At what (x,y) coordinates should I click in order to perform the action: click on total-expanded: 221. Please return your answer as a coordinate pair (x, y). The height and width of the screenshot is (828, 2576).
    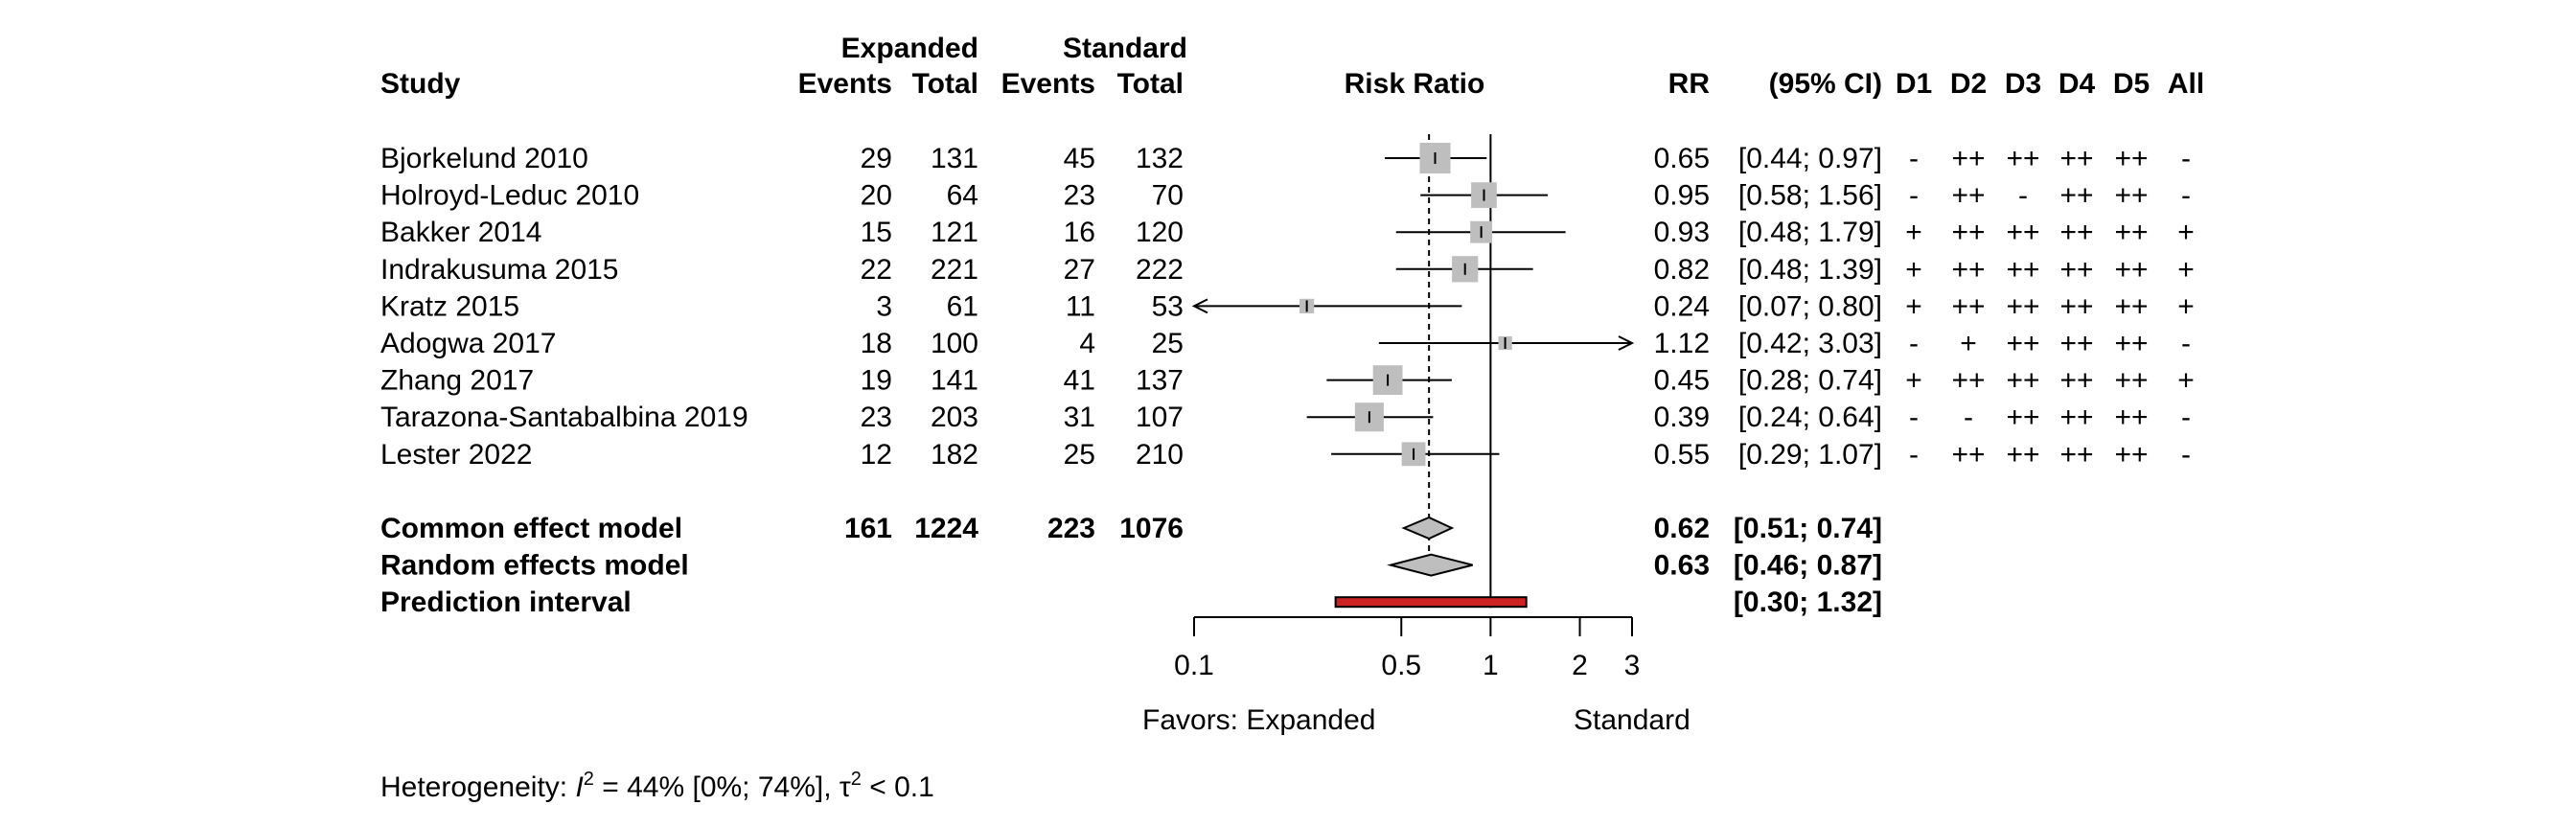
    Looking at the image, I should click on (954, 270).